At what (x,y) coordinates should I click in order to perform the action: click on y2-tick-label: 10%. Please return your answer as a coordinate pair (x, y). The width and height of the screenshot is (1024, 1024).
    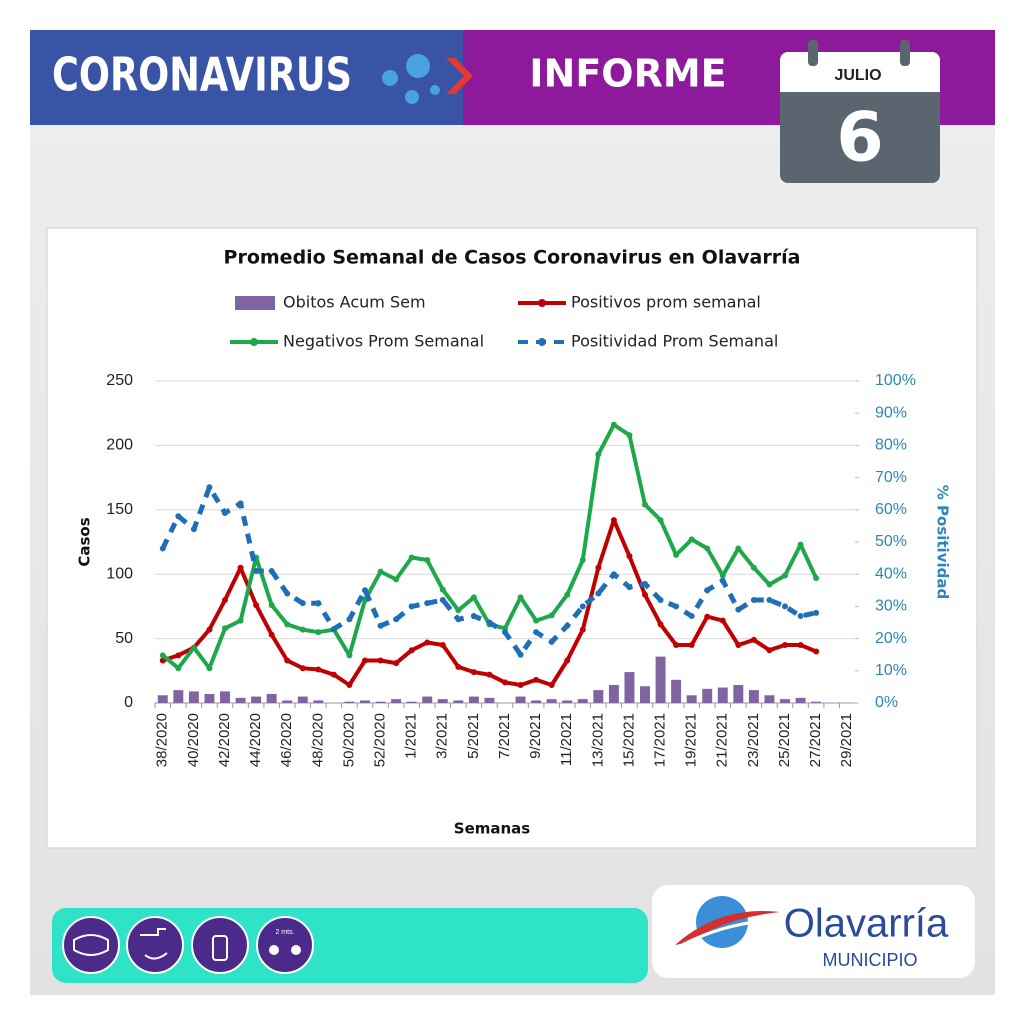
    Looking at the image, I should click on (891, 670).